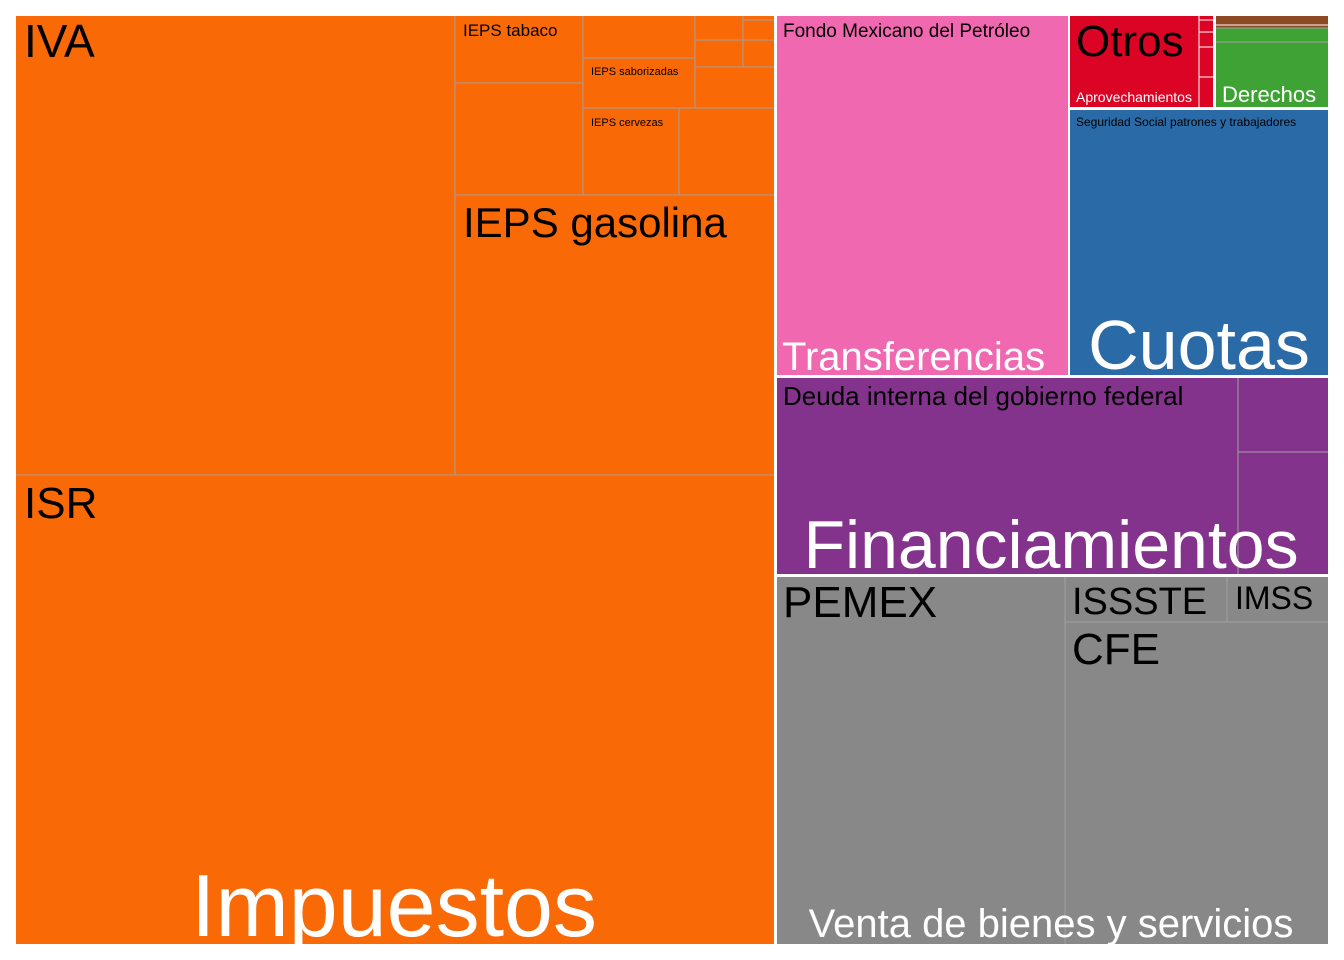  I want to click on label-ieps-tabaco: IEPS tabaco, so click(510, 30).